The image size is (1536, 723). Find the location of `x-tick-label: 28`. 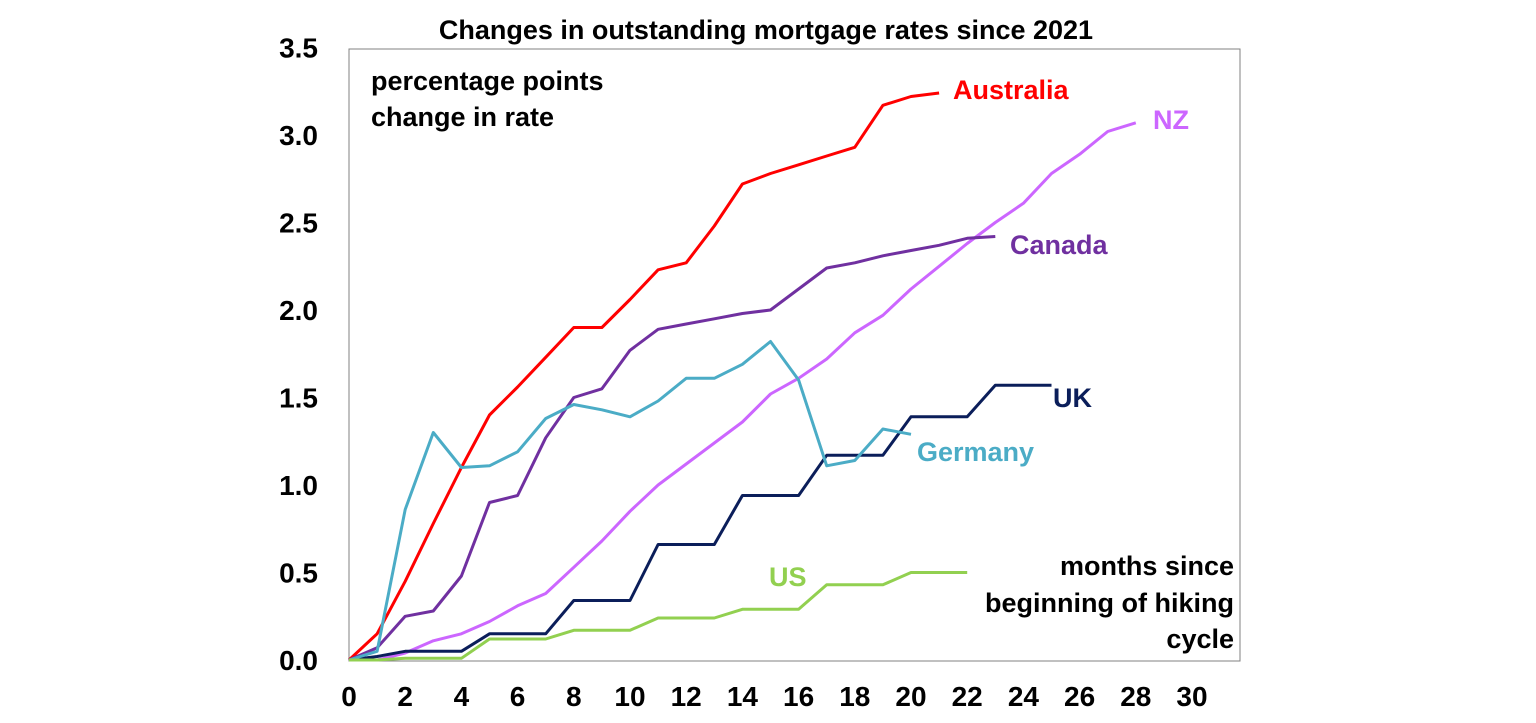

x-tick-label: 28 is located at coordinates (1135, 696).